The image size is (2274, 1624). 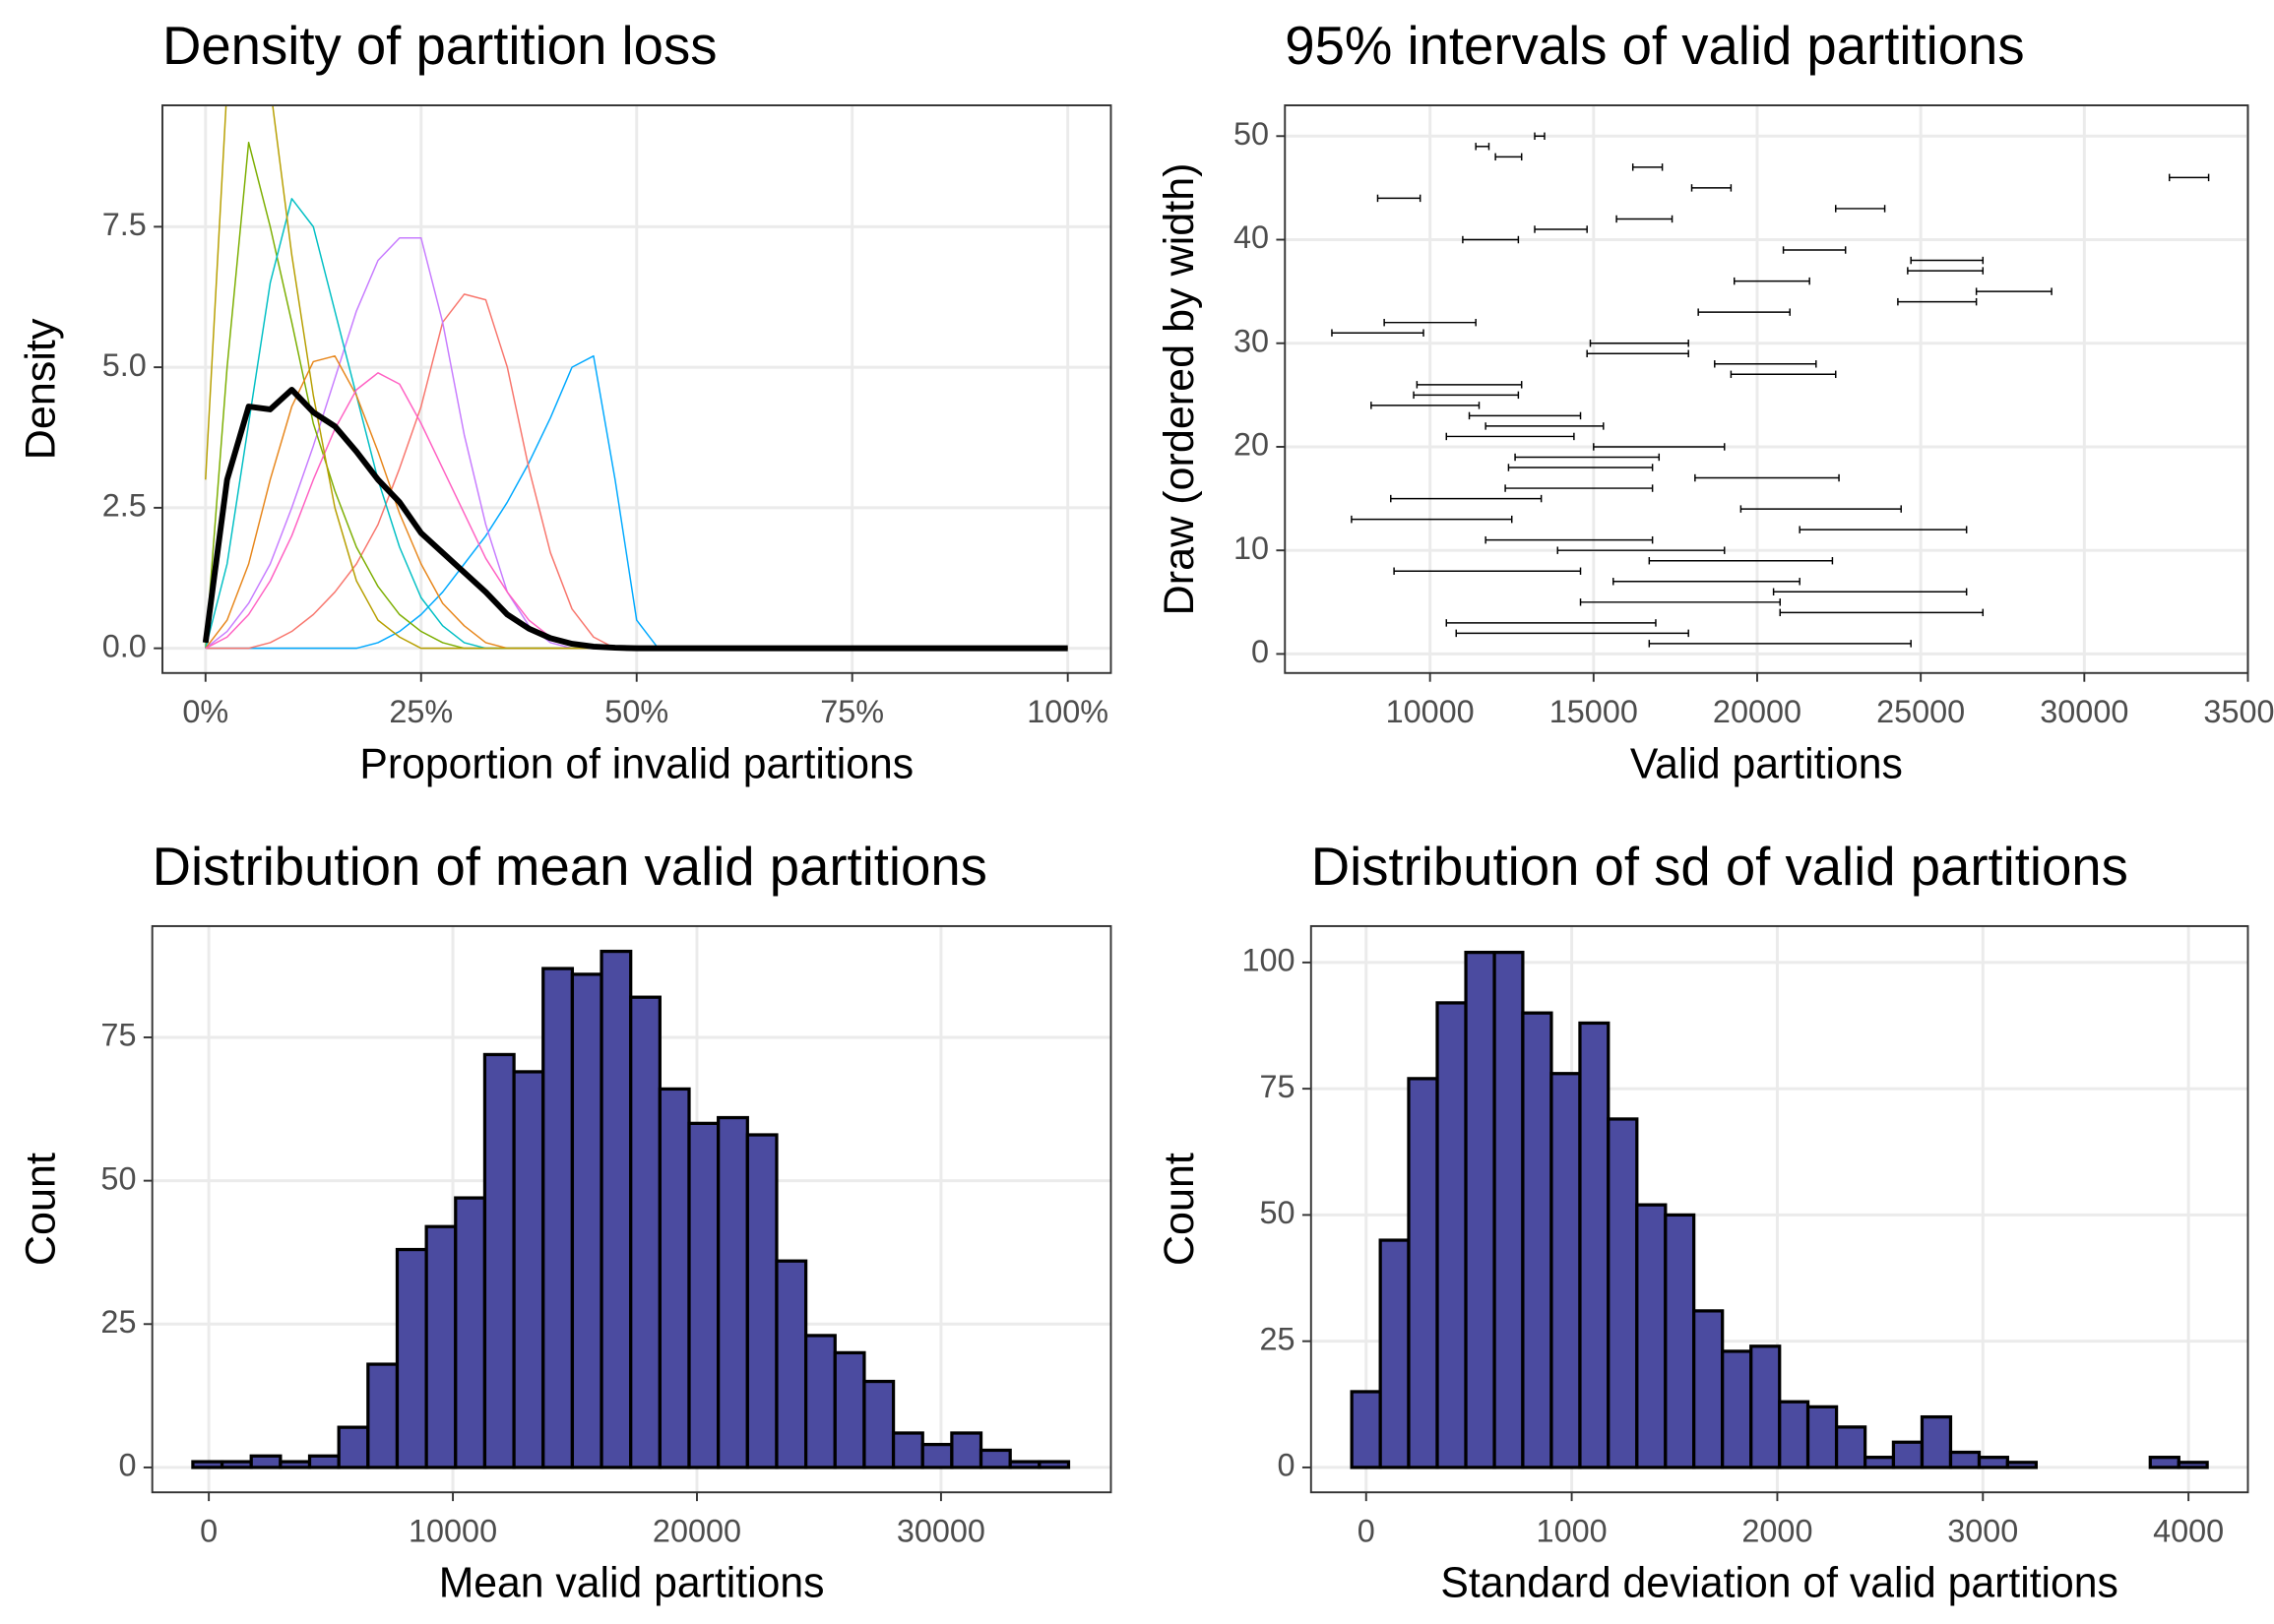 What do you see at coordinates (1251, 444) in the screenshot?
I see `y-tick-label: 20` at bounding box center [1251, 444].